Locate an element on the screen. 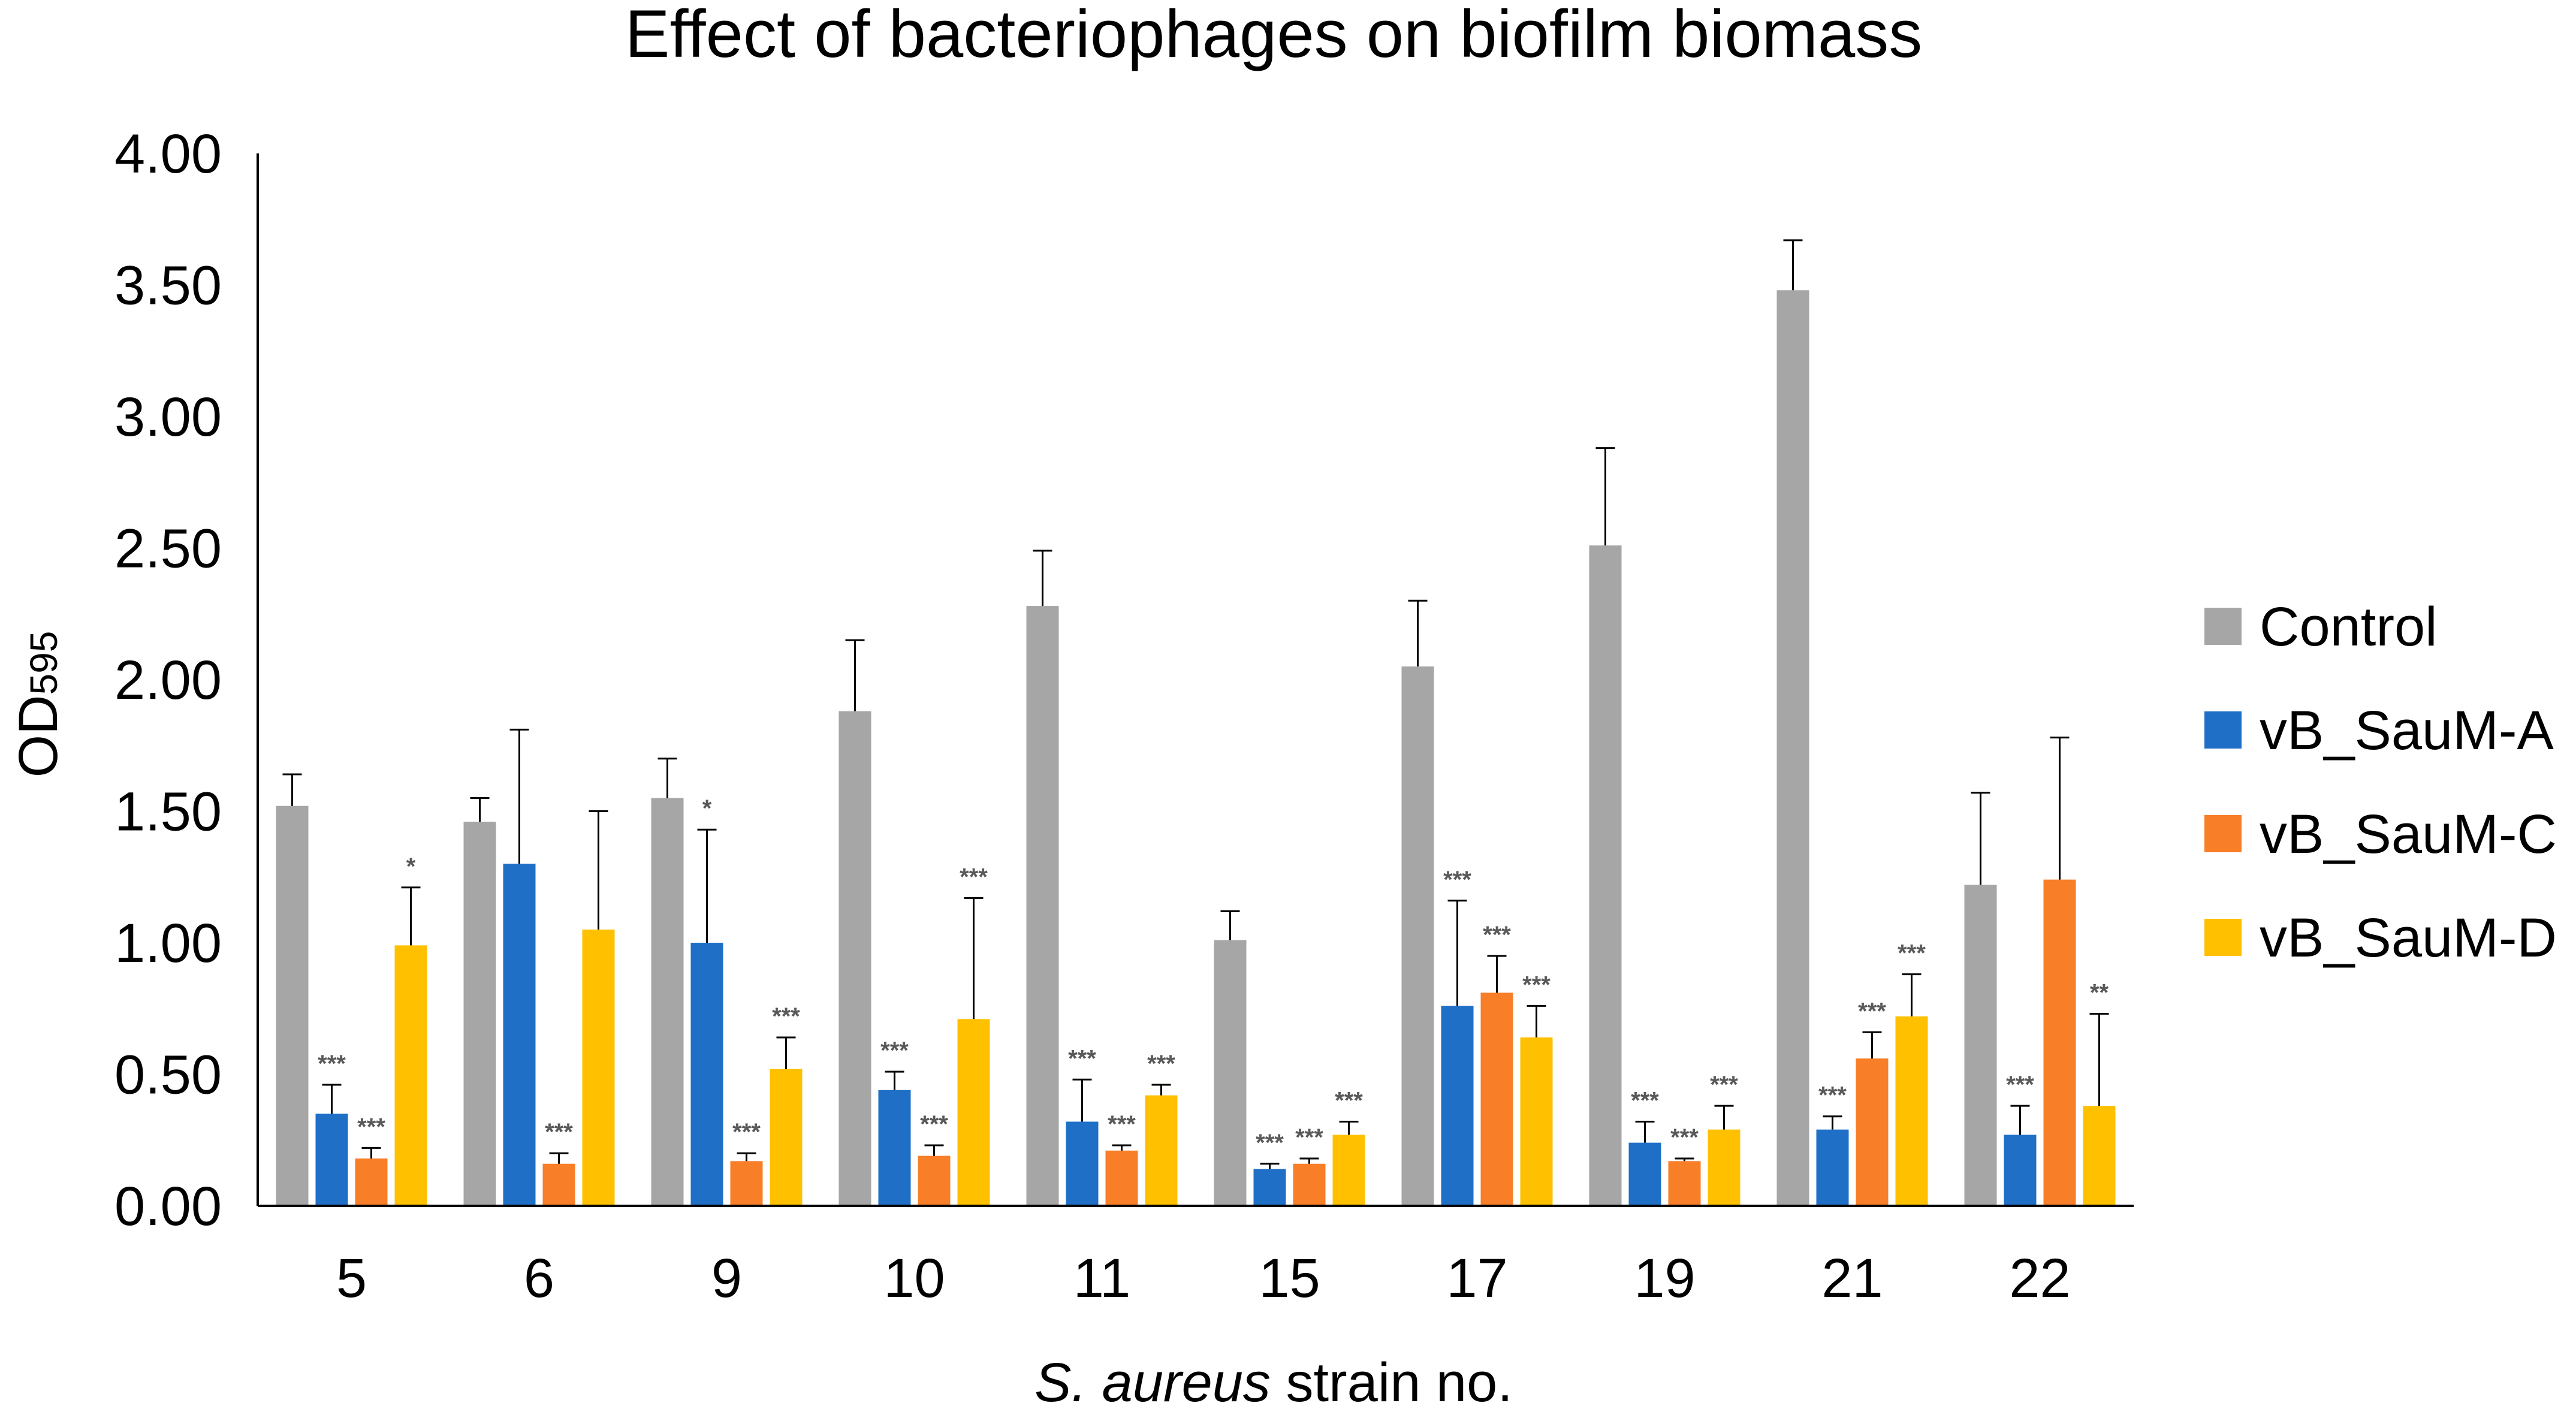 The height and width of the screenshot is (1418, 2576). significance-label: ** is located at coordinates (2099, 993).